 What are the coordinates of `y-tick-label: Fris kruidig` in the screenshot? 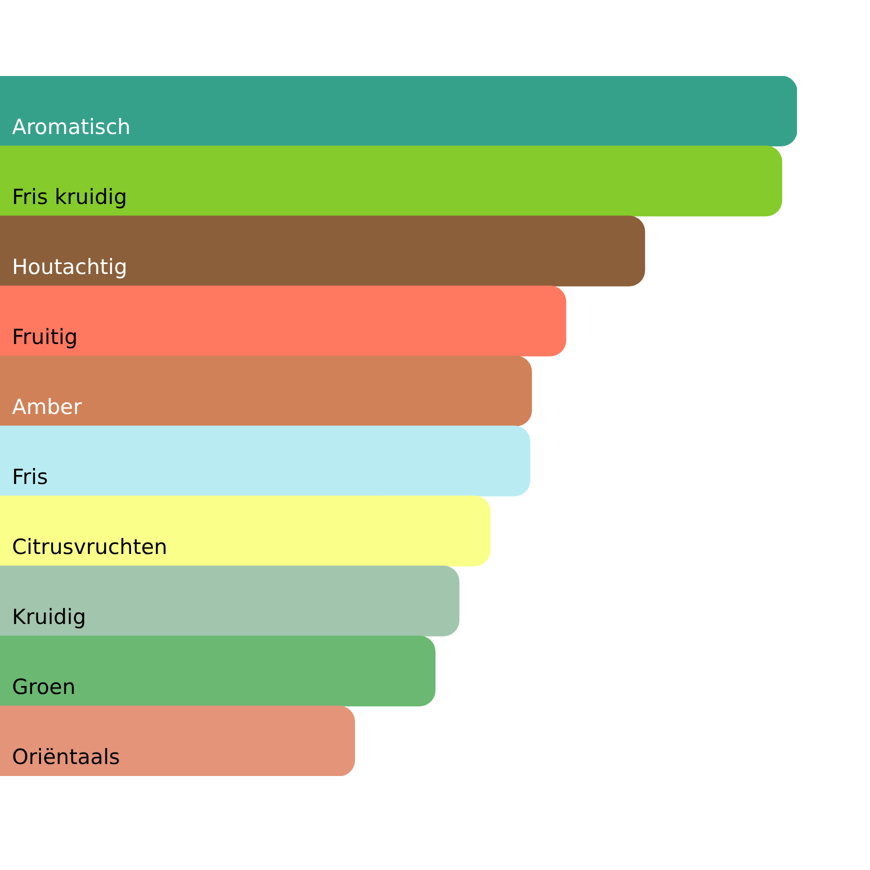 It's located at (70, 197).